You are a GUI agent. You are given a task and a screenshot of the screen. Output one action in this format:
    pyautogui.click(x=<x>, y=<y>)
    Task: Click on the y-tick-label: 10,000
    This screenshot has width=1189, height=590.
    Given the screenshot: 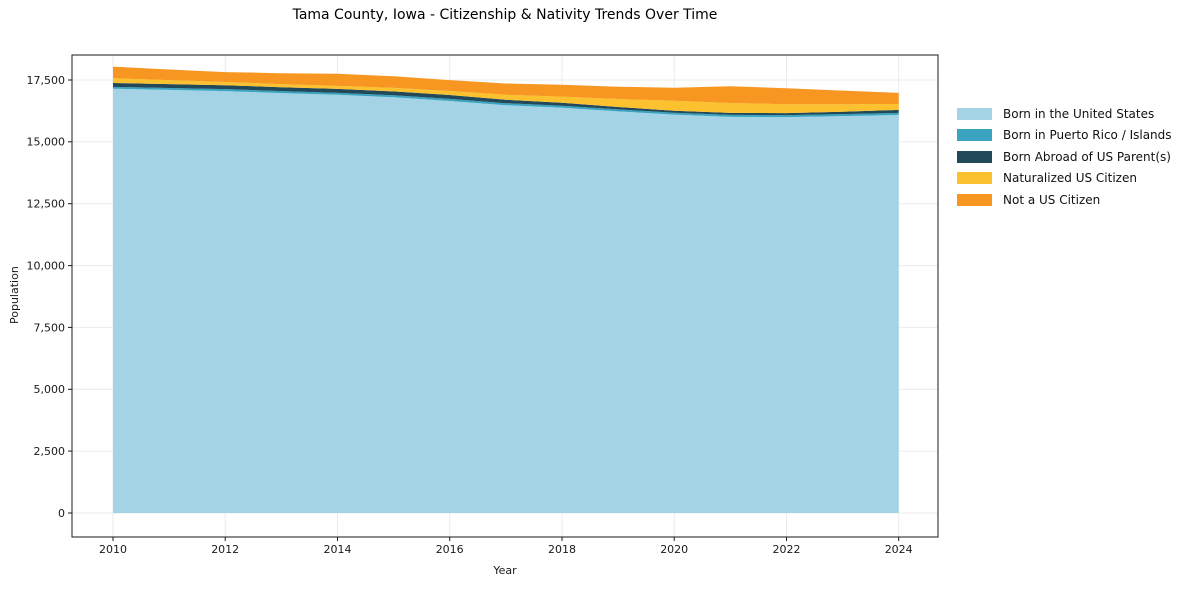 What is the action you would take?
    pyautogui.click(x=46, y=265)
    